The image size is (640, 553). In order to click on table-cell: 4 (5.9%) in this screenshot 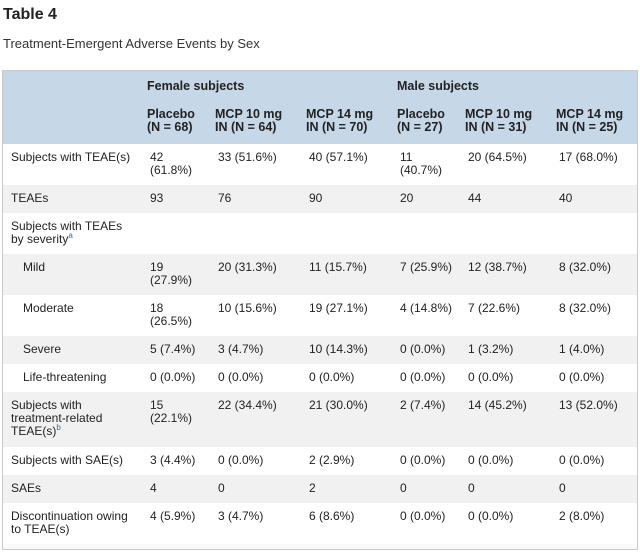, I will do `click(173, 516)`.